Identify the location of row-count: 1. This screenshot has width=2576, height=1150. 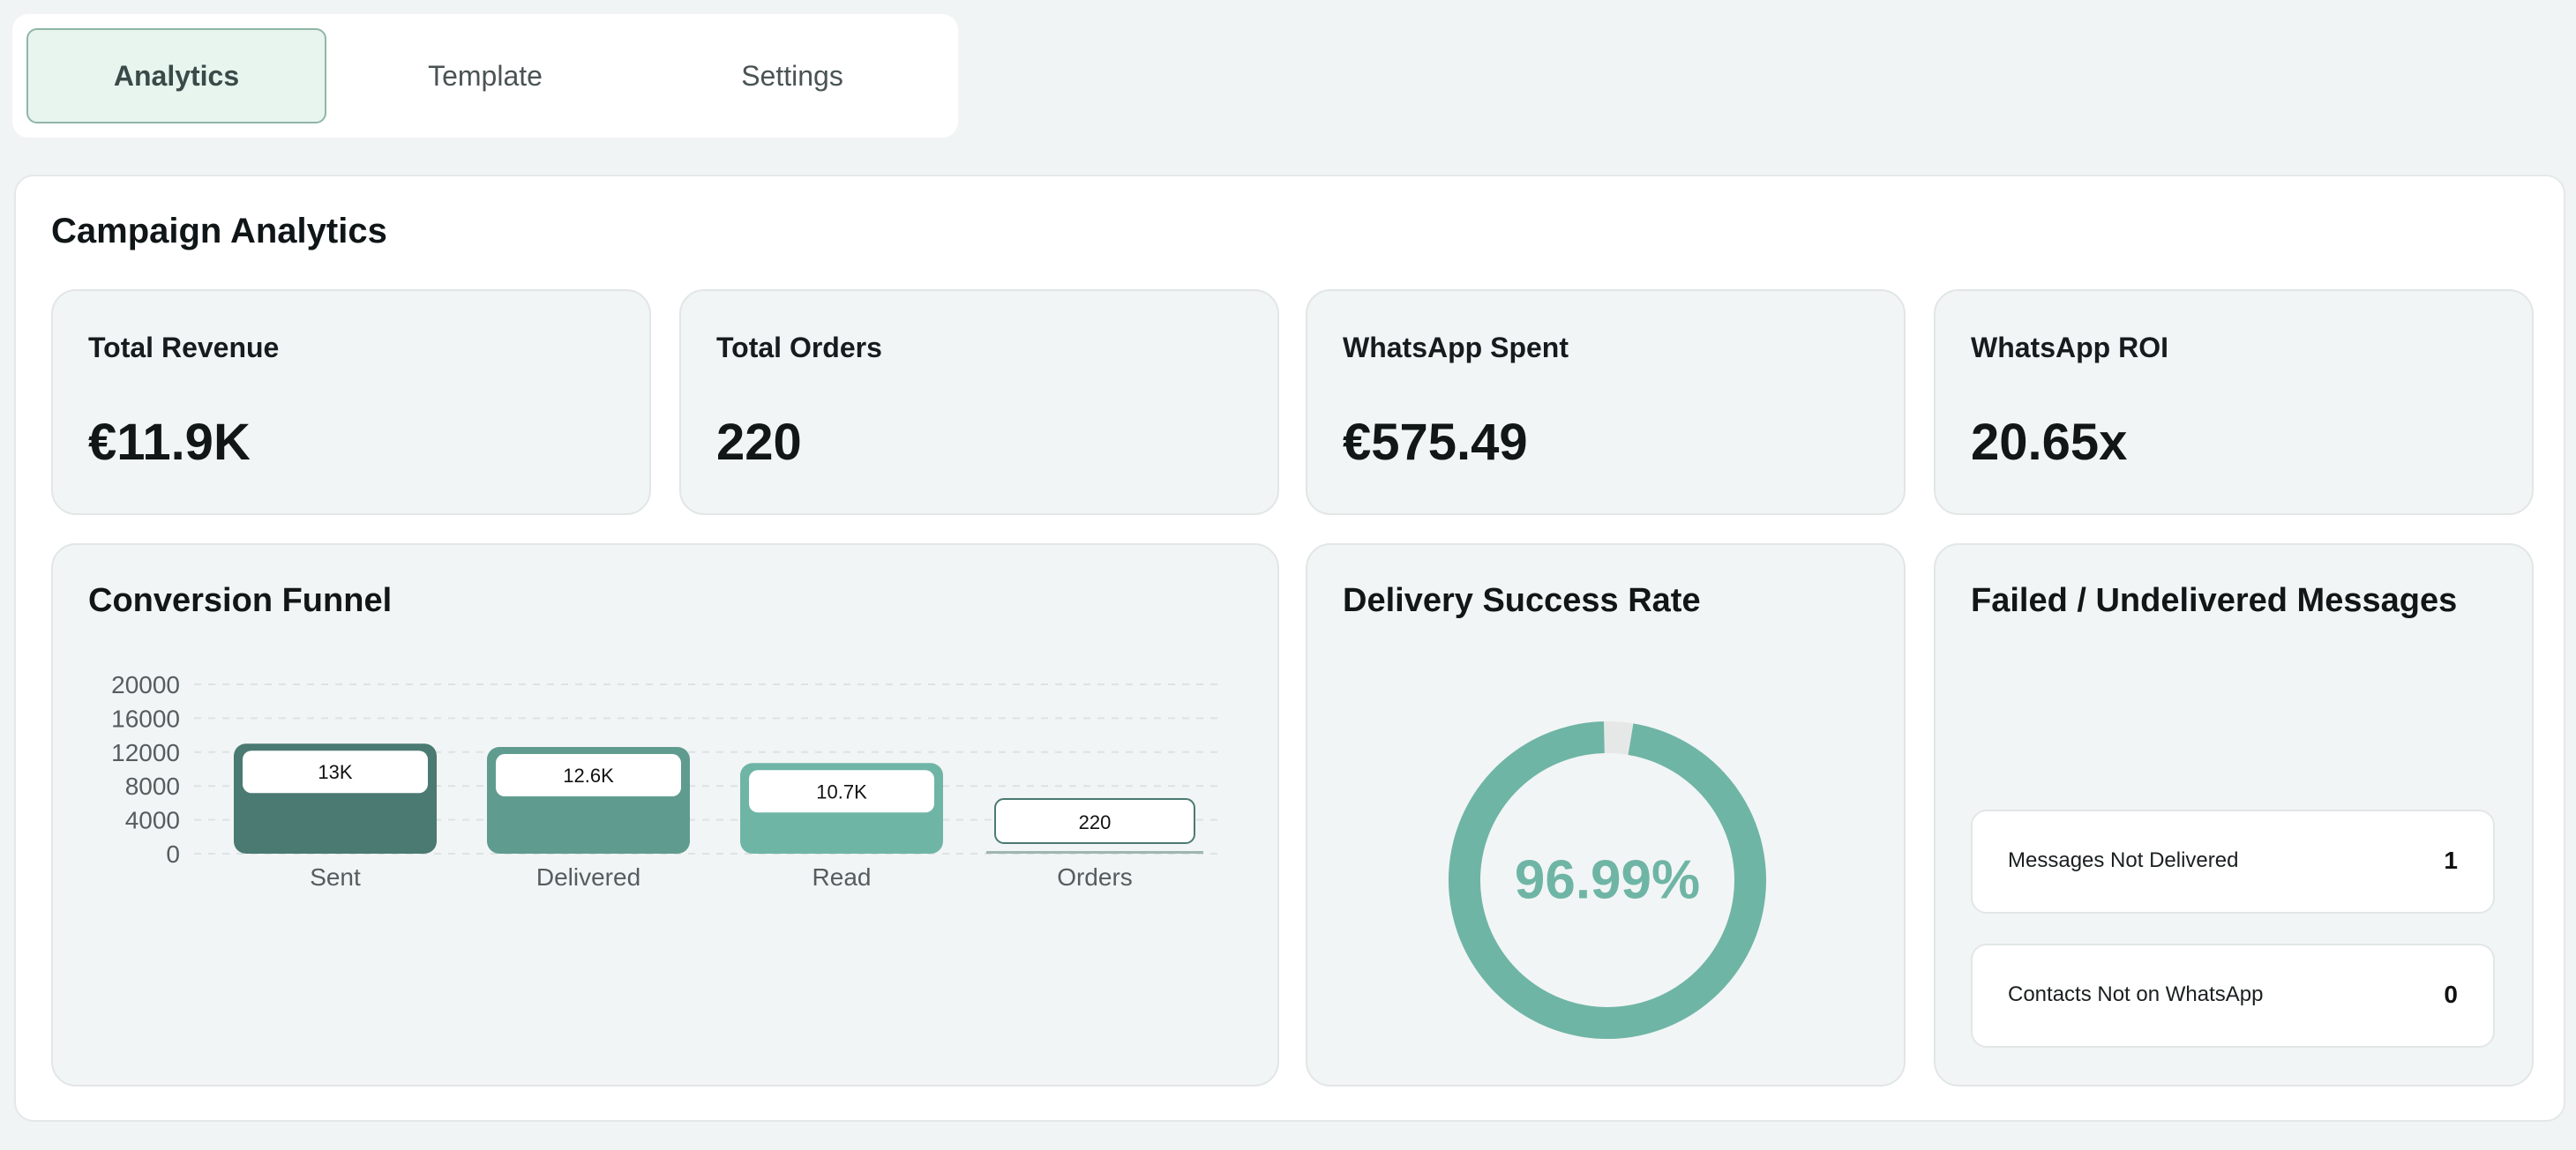
(2451, 861).